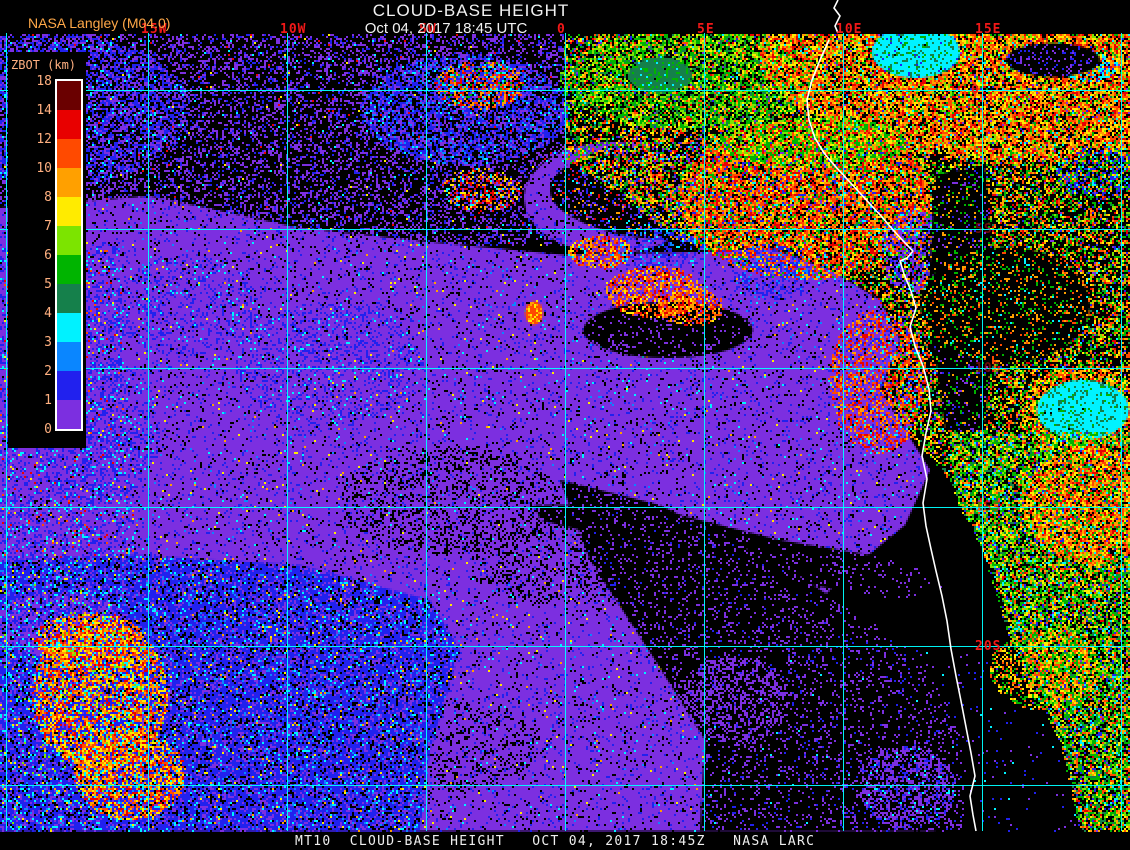 The width and height of the screenshot is (1130, 850). I want to click on latitude-label: 5S, so click(984, 229).